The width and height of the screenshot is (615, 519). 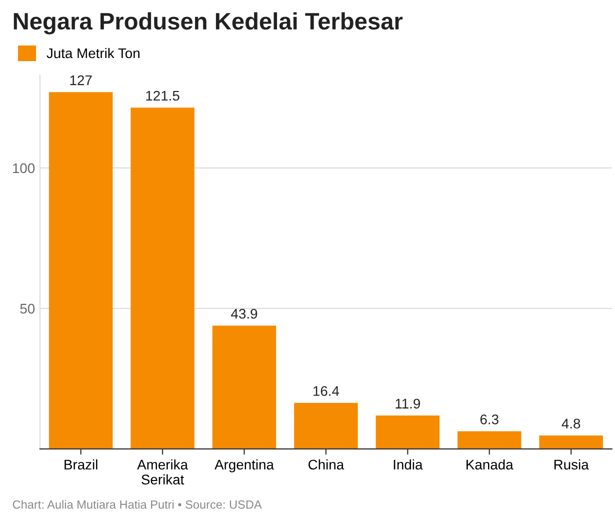 I want to click on data-label: 43.9, so click(x=244, y=313).